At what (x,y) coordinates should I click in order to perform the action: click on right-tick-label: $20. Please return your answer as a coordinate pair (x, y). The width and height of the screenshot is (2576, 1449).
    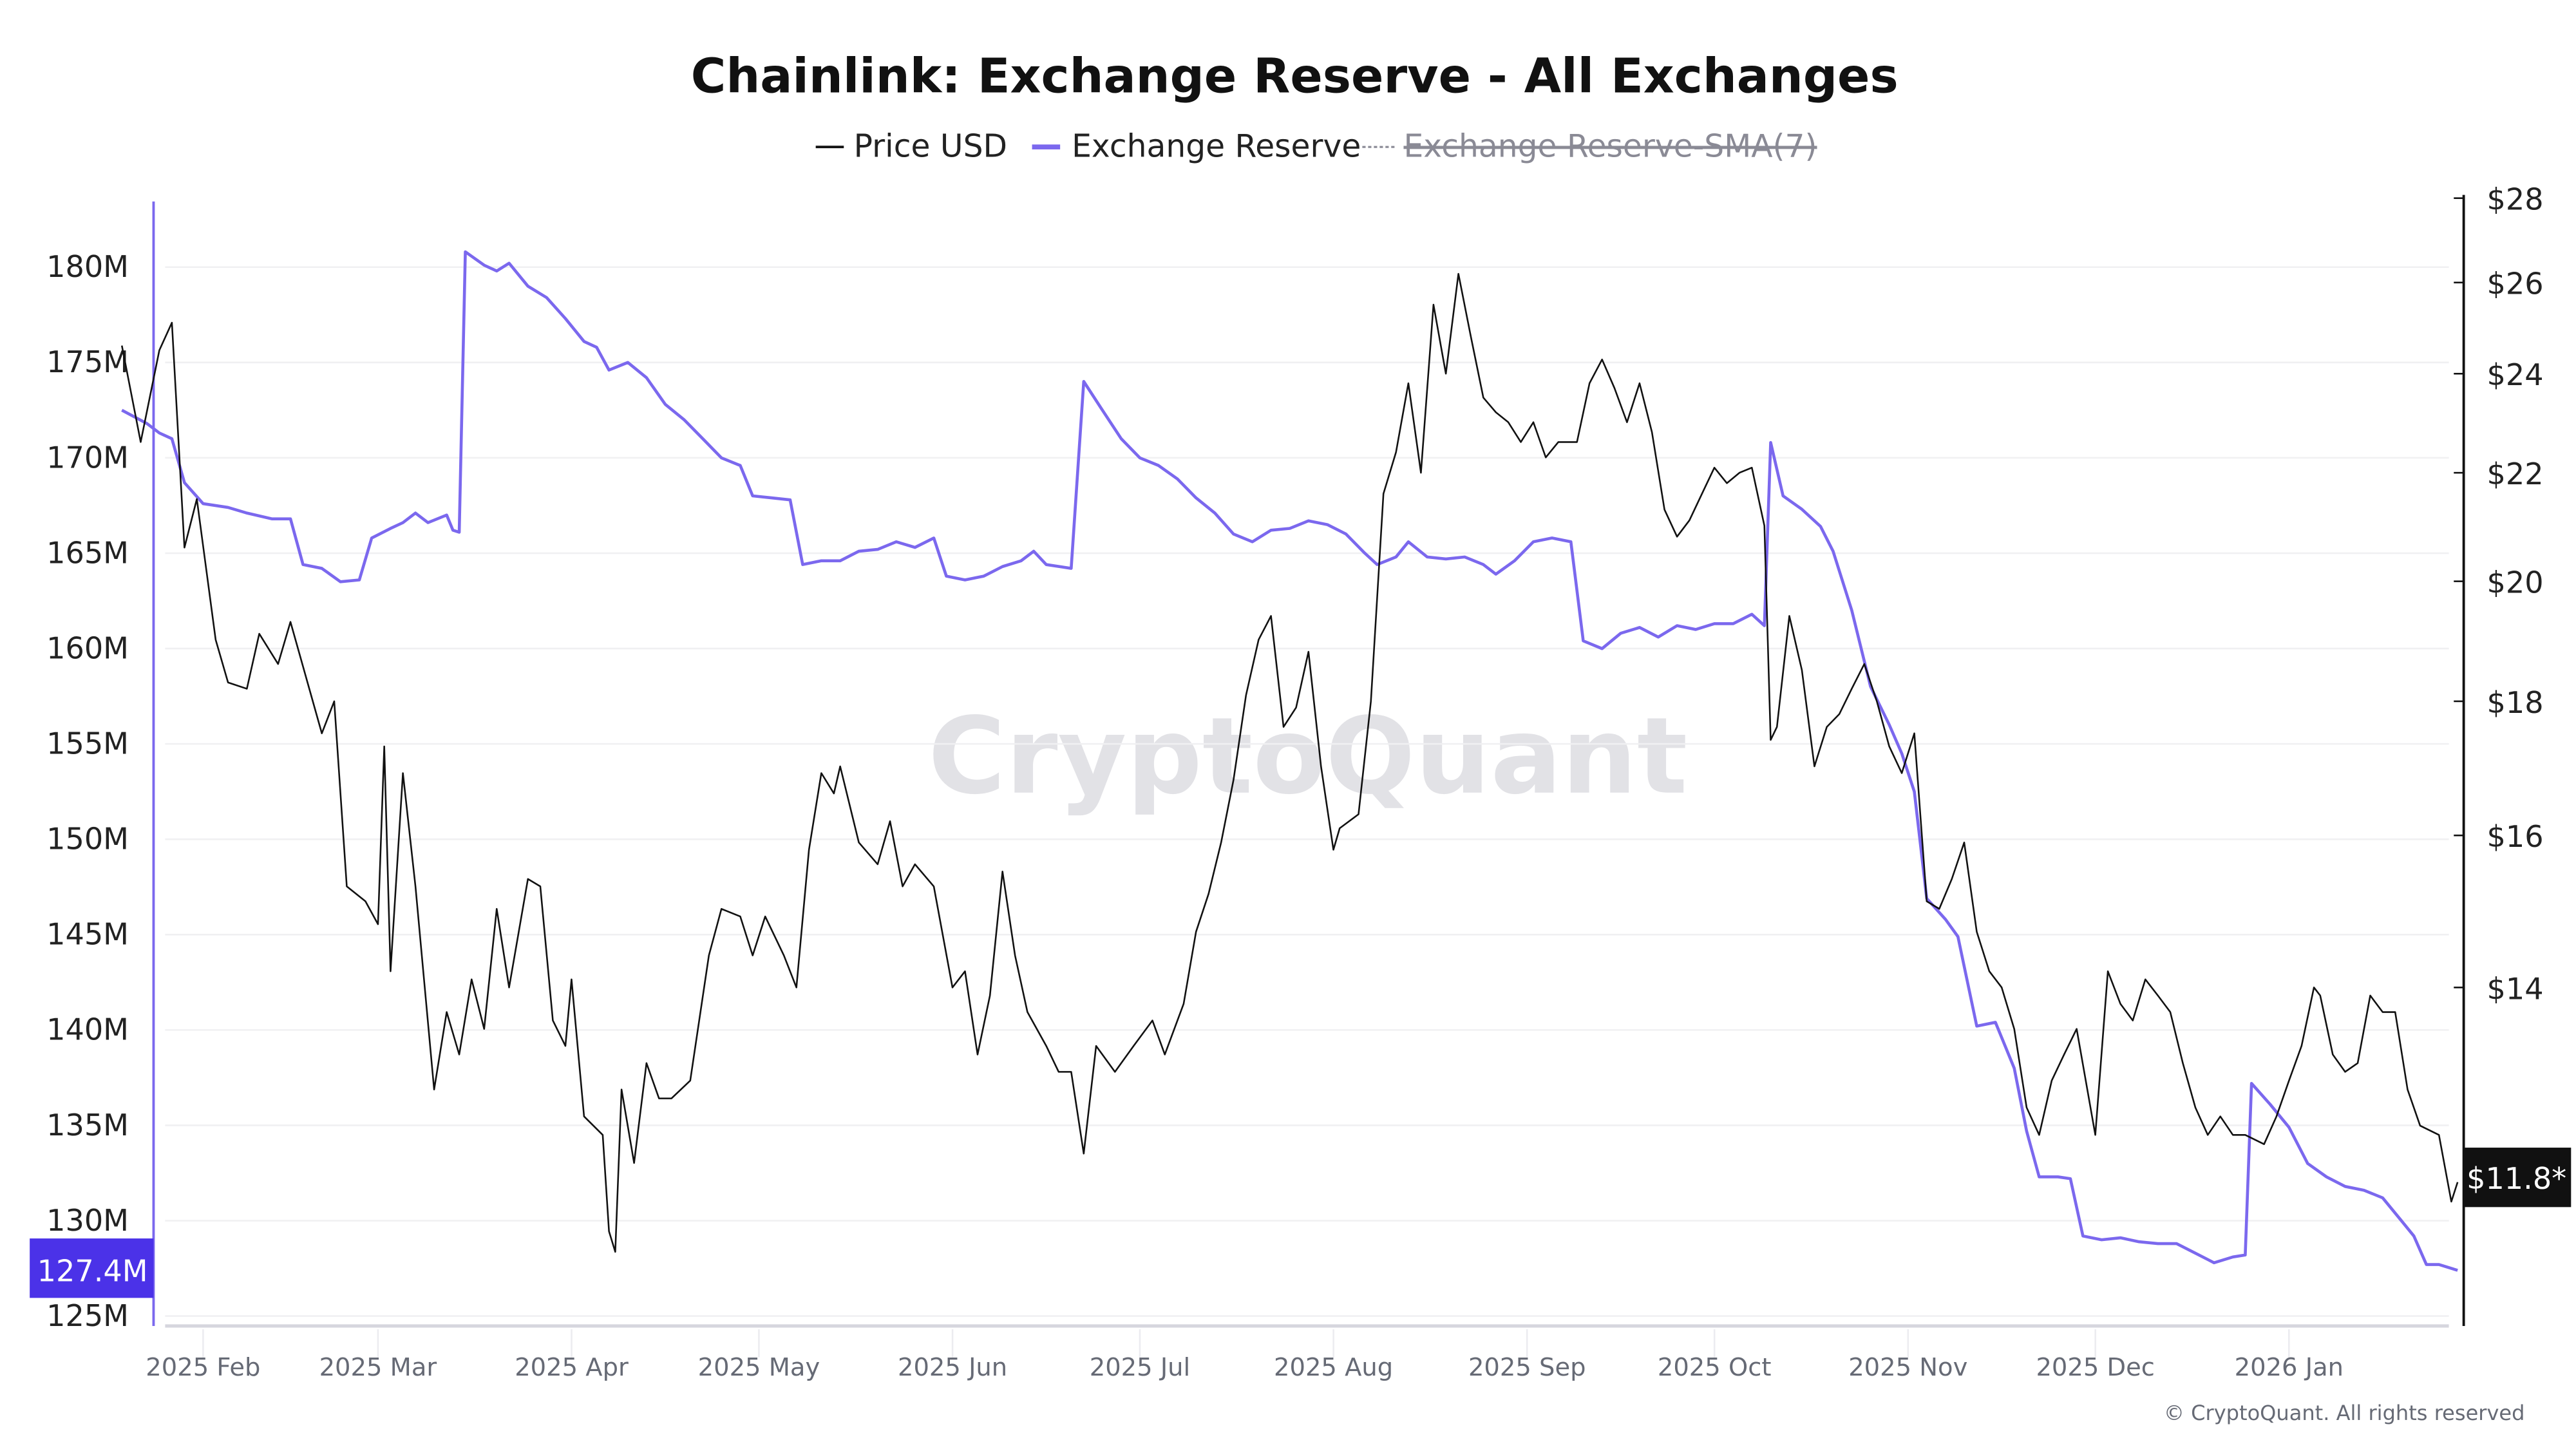
    Looking at the image, I should click on (2516, 582).